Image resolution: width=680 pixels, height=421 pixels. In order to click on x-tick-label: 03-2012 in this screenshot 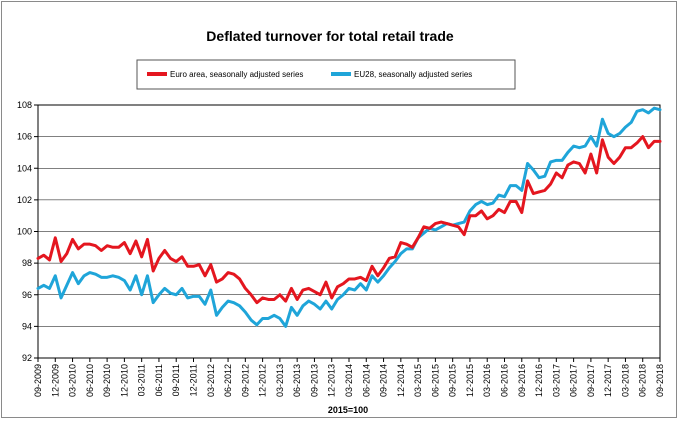, I will do `click(211, 380)`.